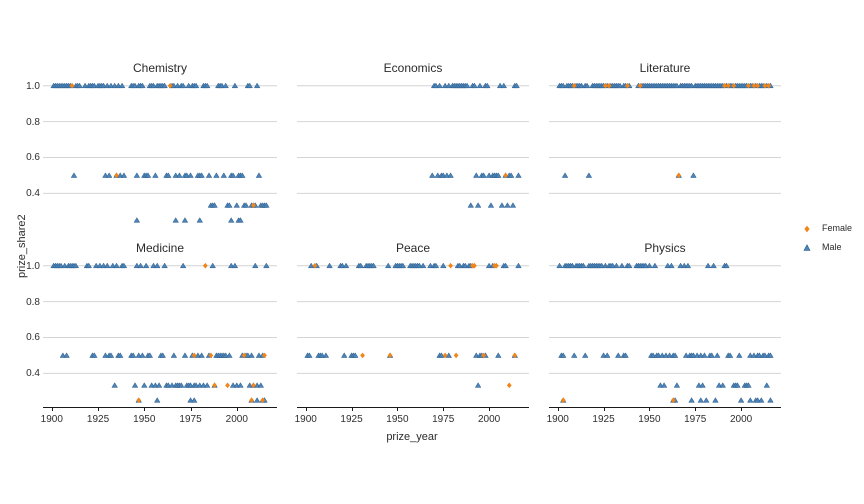 This screenshot has height=504, width=864. Describe the element at coordinates (33, 374) in the screenshot. I see `y-tick-label: 0.4` at that location.